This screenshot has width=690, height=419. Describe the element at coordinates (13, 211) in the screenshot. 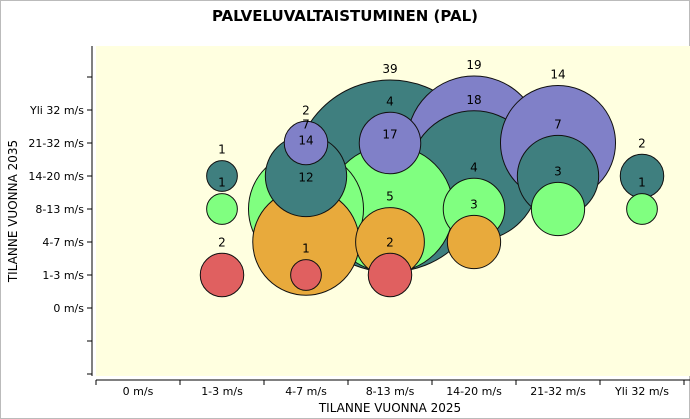

I see `y-axis-title: TILANNE VUONNA 2035` at that location.